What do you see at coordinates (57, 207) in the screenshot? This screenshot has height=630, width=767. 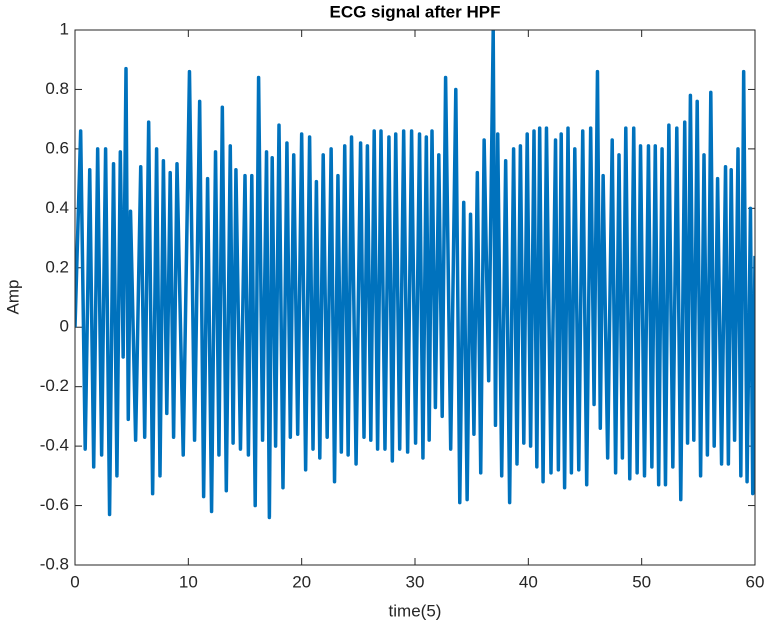 I see `y-tick-label: 0.4` at bounding box center [57, 207].